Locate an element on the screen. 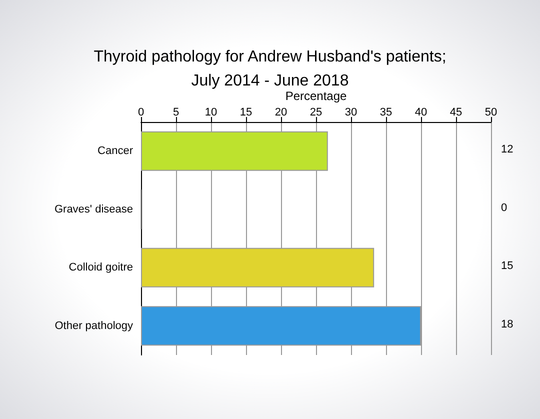 The height and width of the screenshot is (419, 540). y-tick-label: Other pathology is located at coordinates (94, 326).